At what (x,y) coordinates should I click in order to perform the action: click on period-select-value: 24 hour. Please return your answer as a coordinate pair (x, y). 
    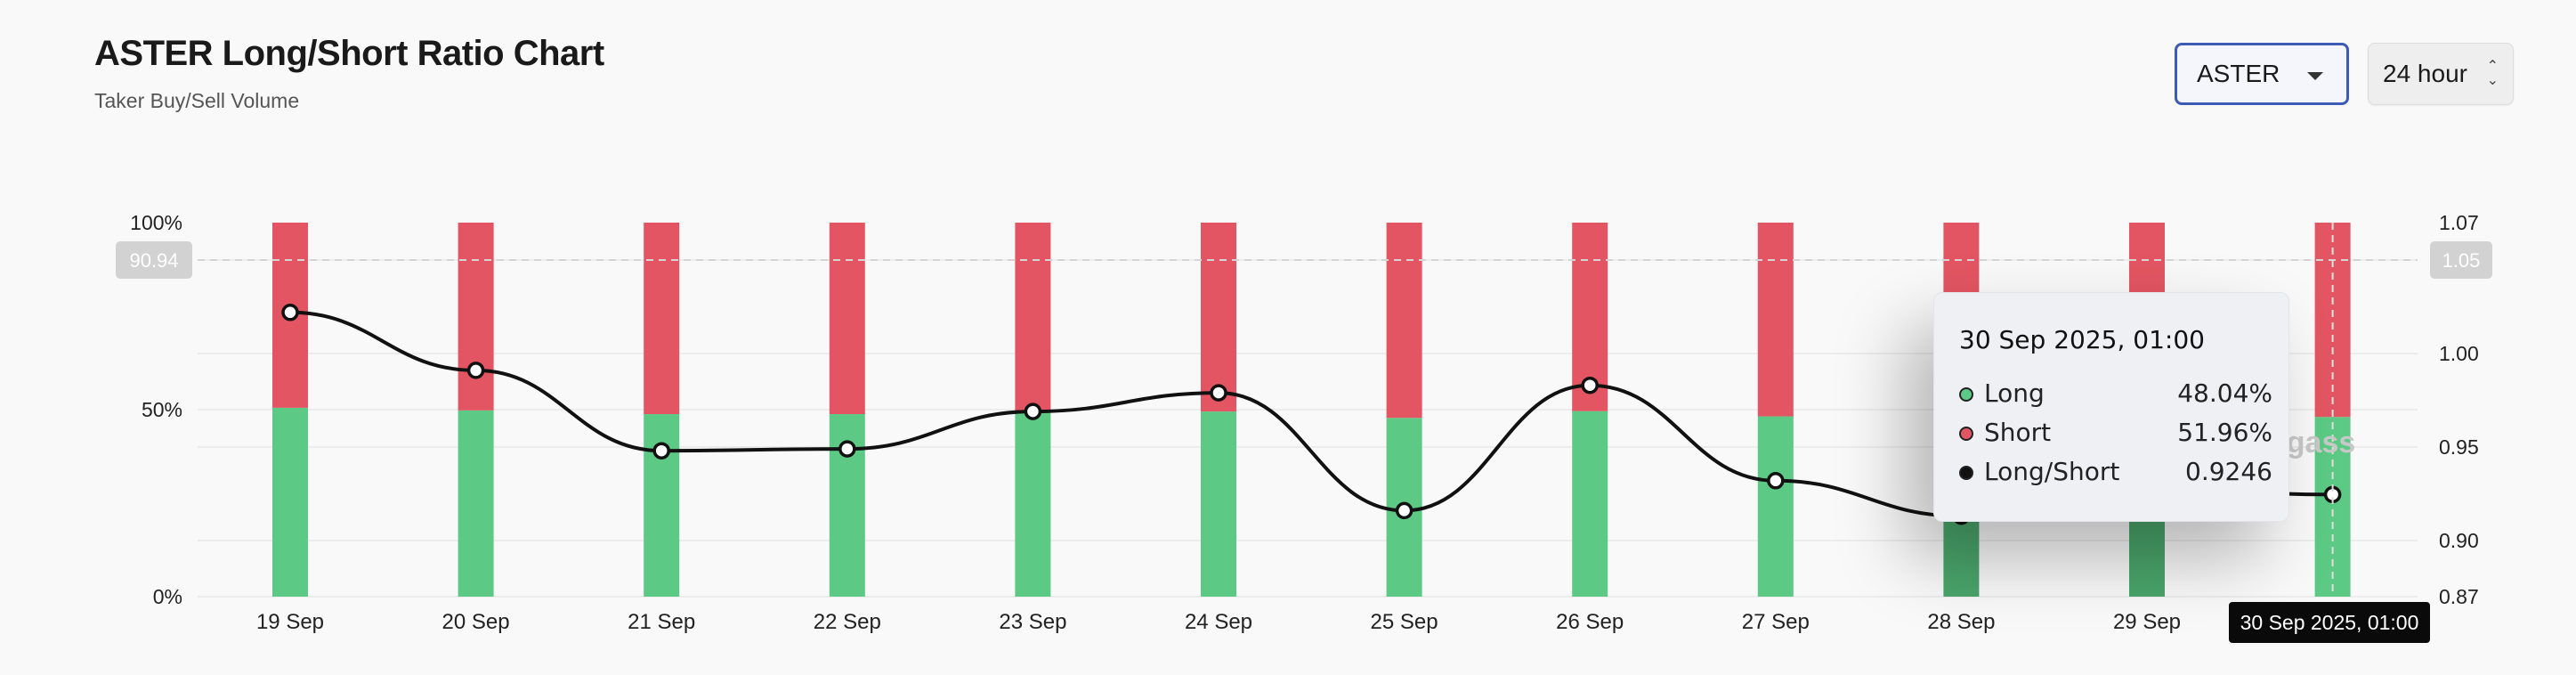
    Looking at the image, I should click on (2425, 73).